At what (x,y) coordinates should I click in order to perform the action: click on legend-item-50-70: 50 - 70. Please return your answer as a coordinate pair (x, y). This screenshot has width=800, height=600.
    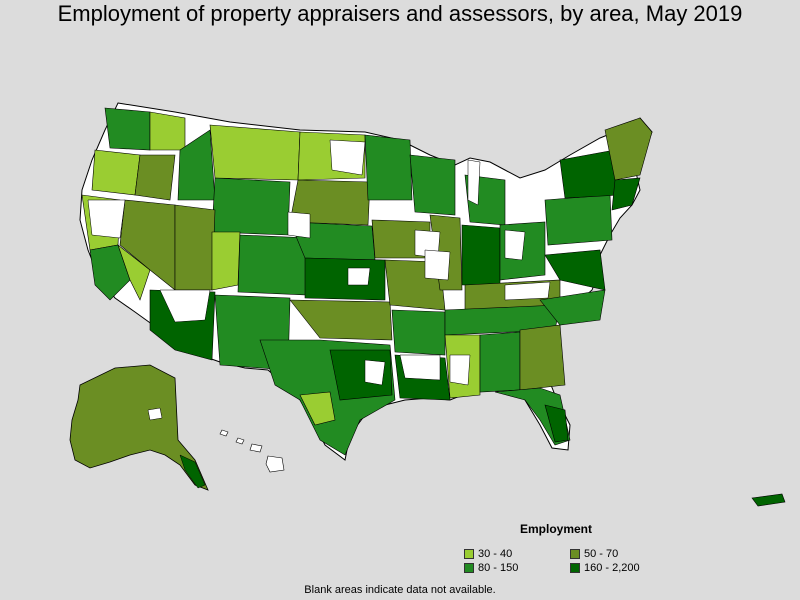
    Looking at the image, I should click on (594, 554).